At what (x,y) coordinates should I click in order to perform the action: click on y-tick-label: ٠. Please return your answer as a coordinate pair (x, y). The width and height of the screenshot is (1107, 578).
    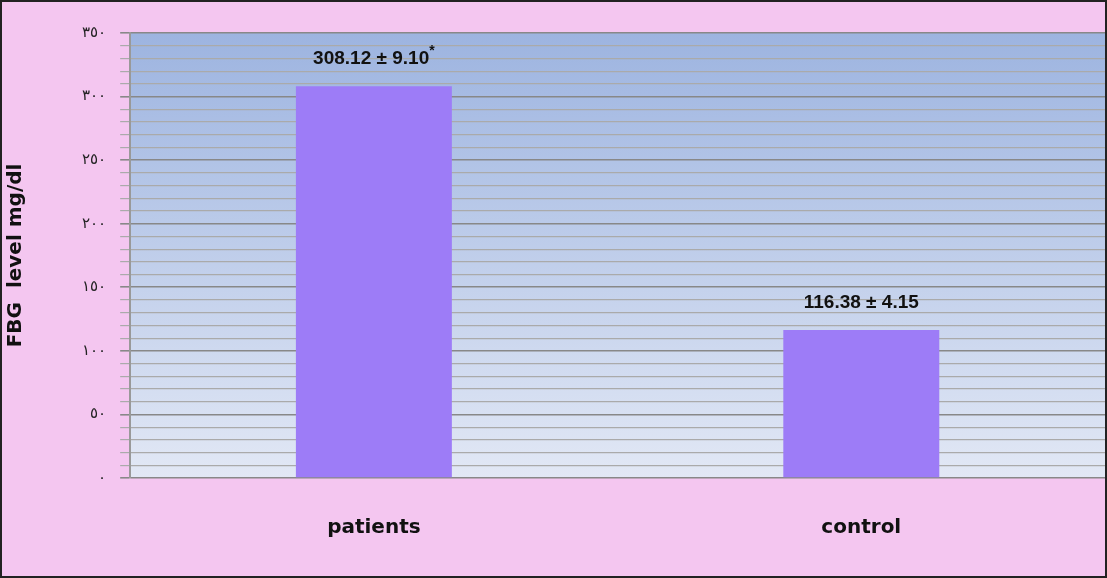
    Looking at the image, I should click on (102, 476).